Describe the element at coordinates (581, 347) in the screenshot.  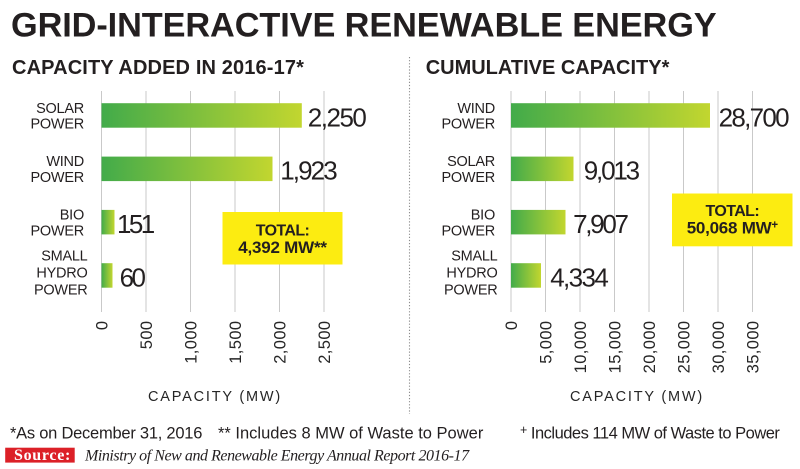
I see `svg-text: 10,000` at that location.